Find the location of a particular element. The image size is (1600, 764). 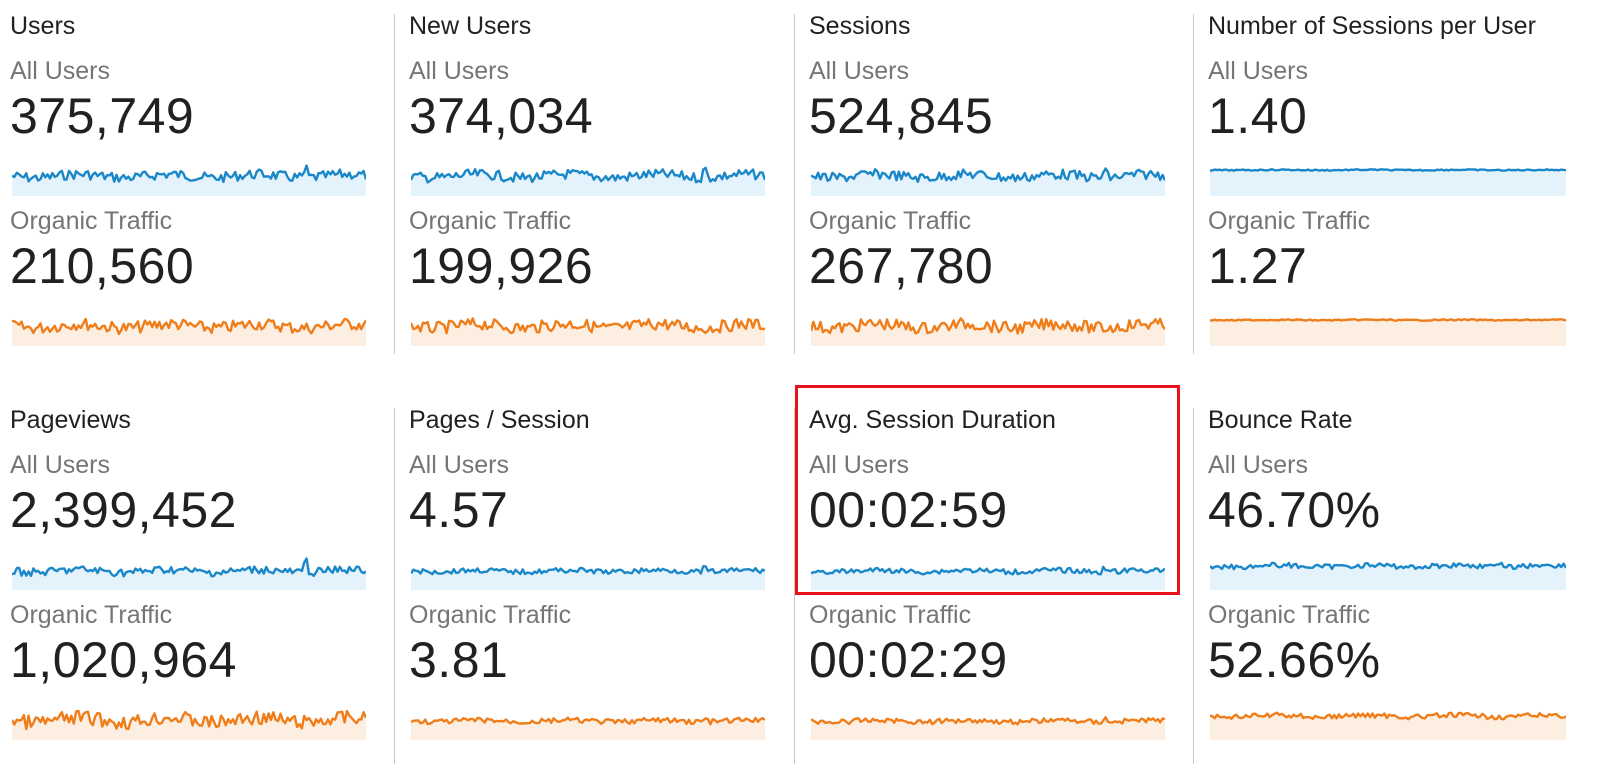

segment-organic-traffic: Organic Traffic 52.66% is located at coordinates (1294, 644).